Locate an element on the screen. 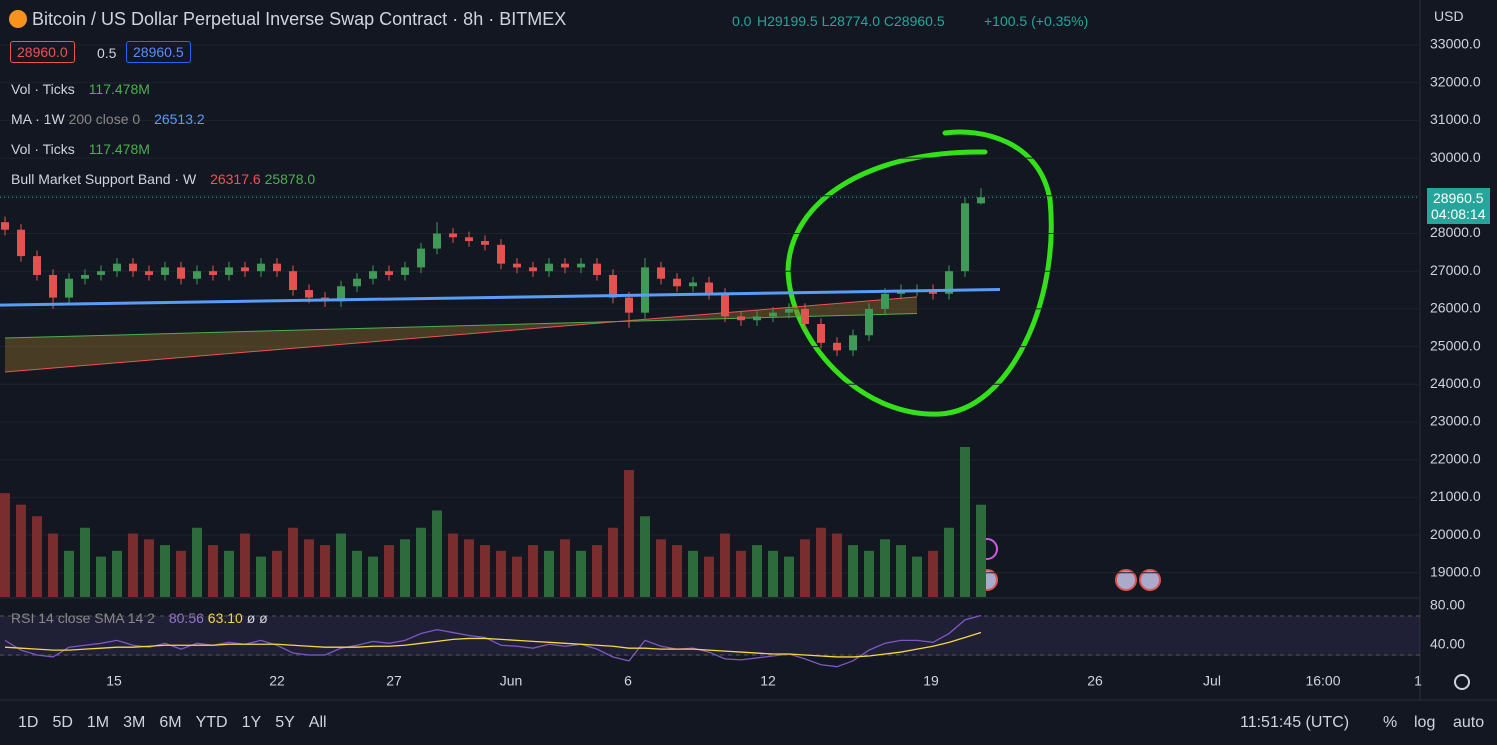 The image size is (1497, 745). range-button: 3M is located at coordinates (134, 722).